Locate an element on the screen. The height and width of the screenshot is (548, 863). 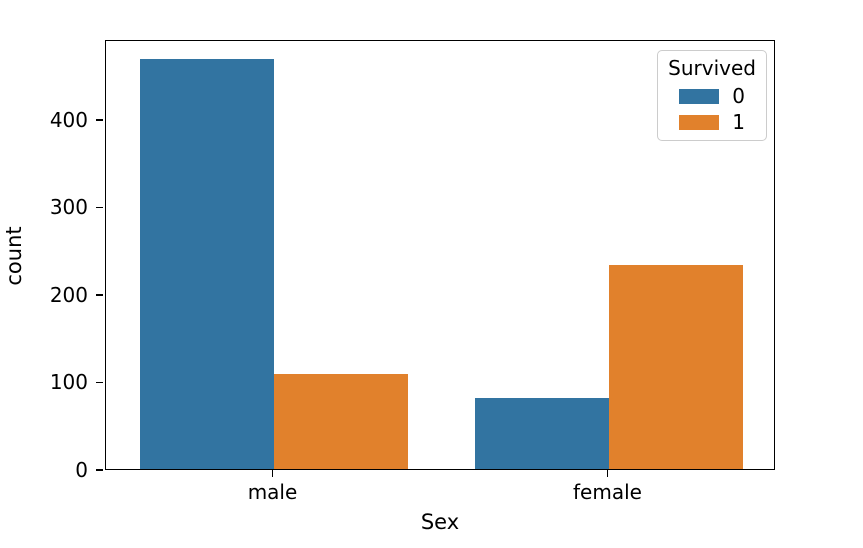
legend-label-0: 0 is located at coordinates (738, 96).